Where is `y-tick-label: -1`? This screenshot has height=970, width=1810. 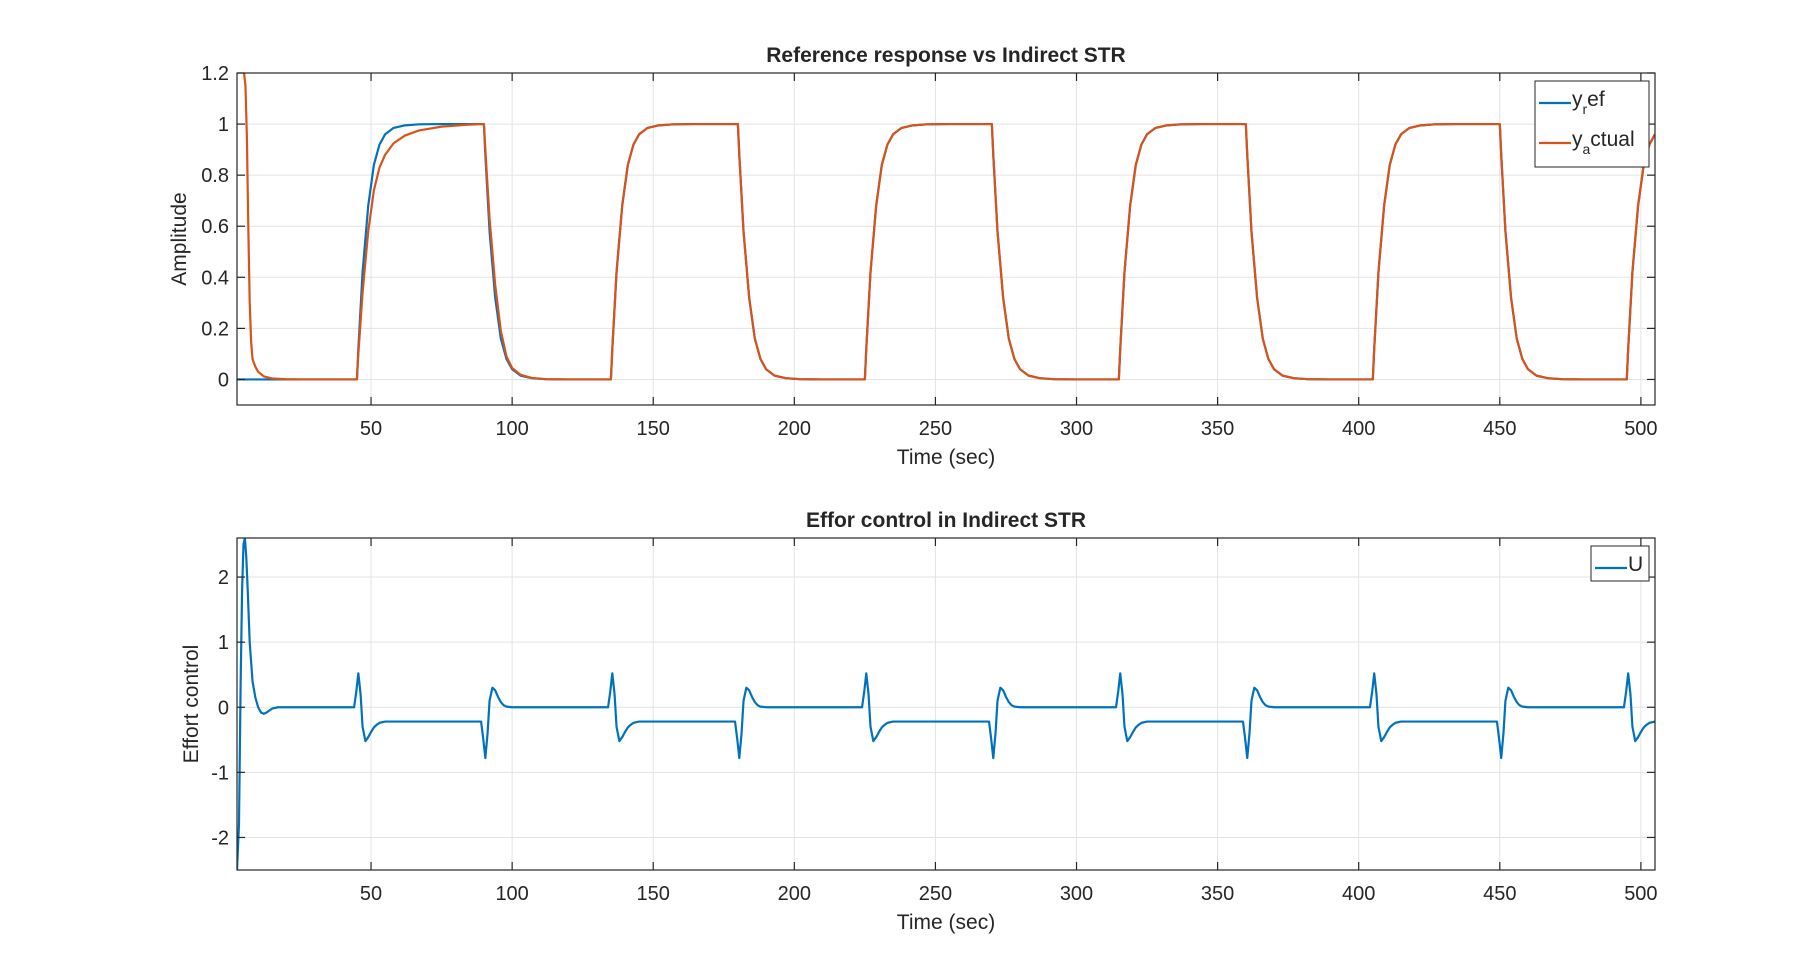
y-tick-label: -1 is located at coordinates (220, 773).